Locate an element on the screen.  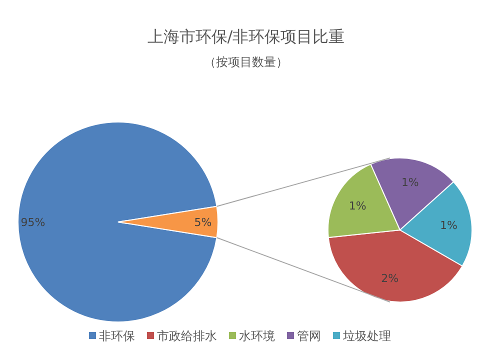
legend-label: 水环境 is located at coordinates (257, 336).